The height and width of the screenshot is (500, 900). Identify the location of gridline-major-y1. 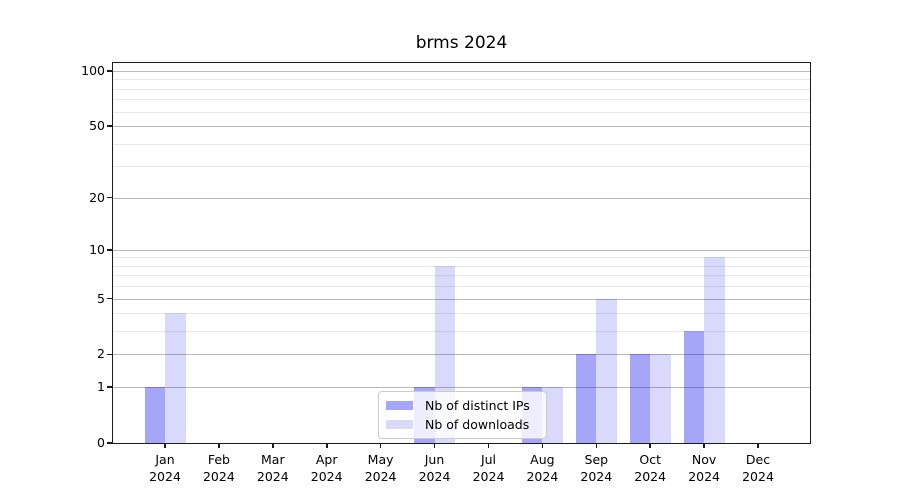
(461, 388).